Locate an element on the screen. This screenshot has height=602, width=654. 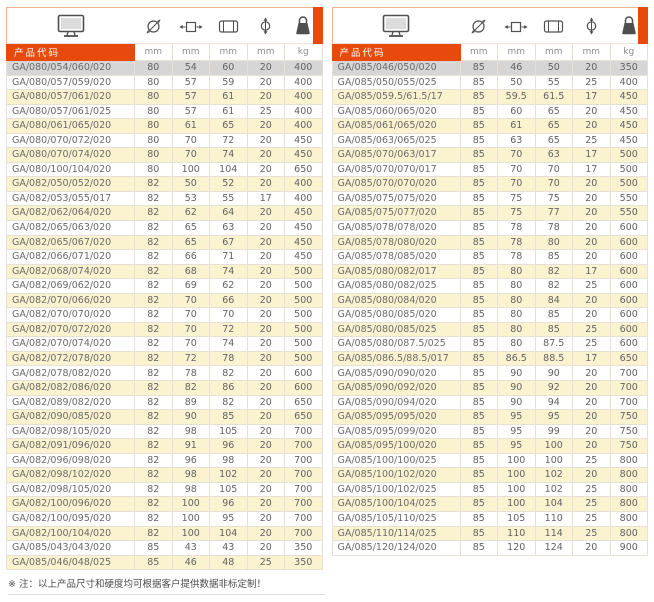
table-row: GA/085/080/082/025 85 80 82 25 600 is located at coordinates (489, 286).